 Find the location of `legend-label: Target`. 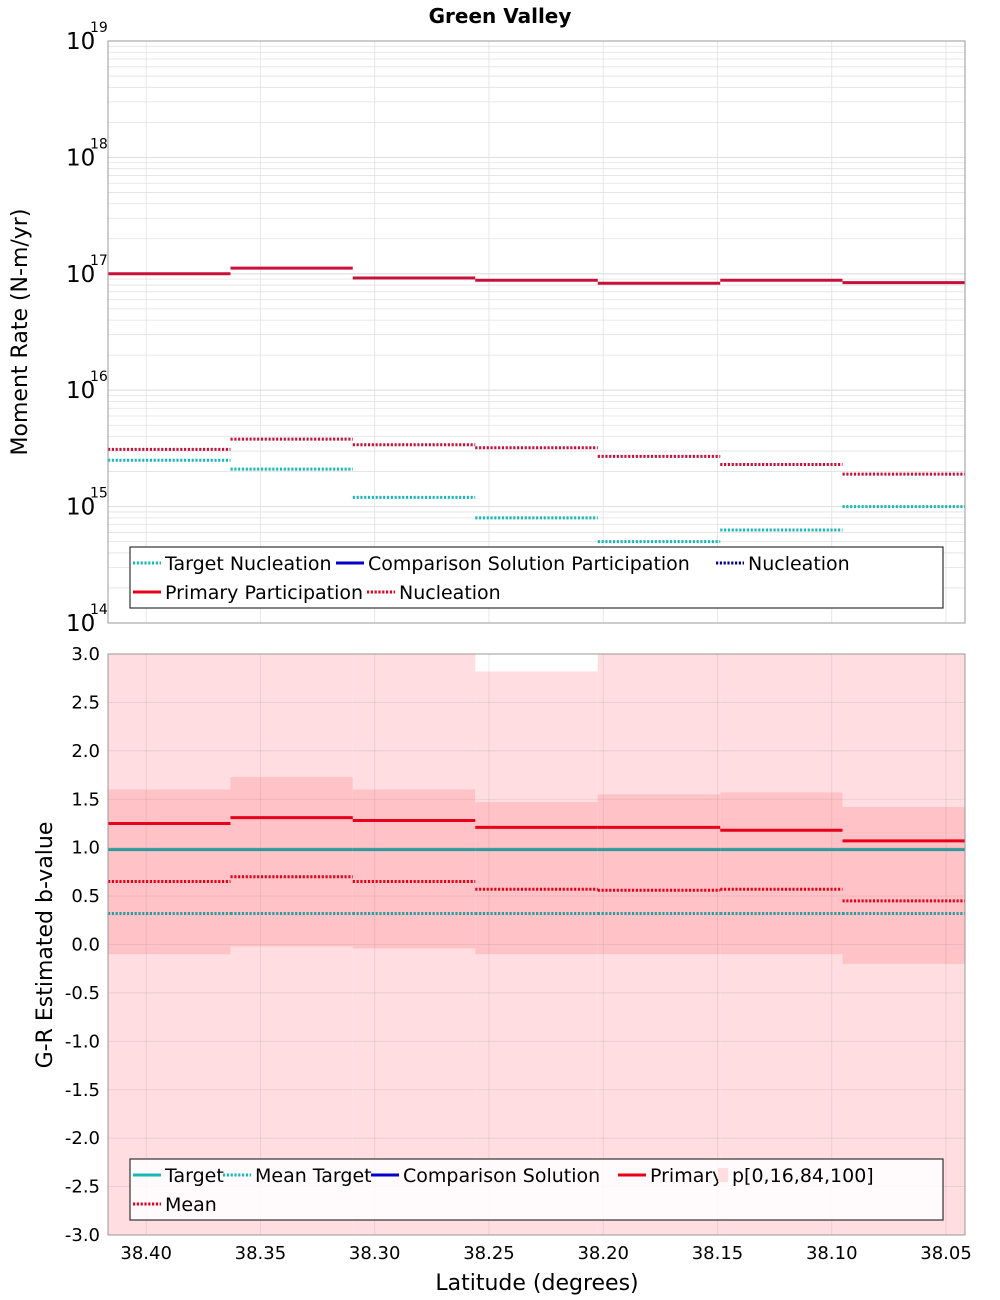

legend-label: Target is located at coordinates (194, 1176).